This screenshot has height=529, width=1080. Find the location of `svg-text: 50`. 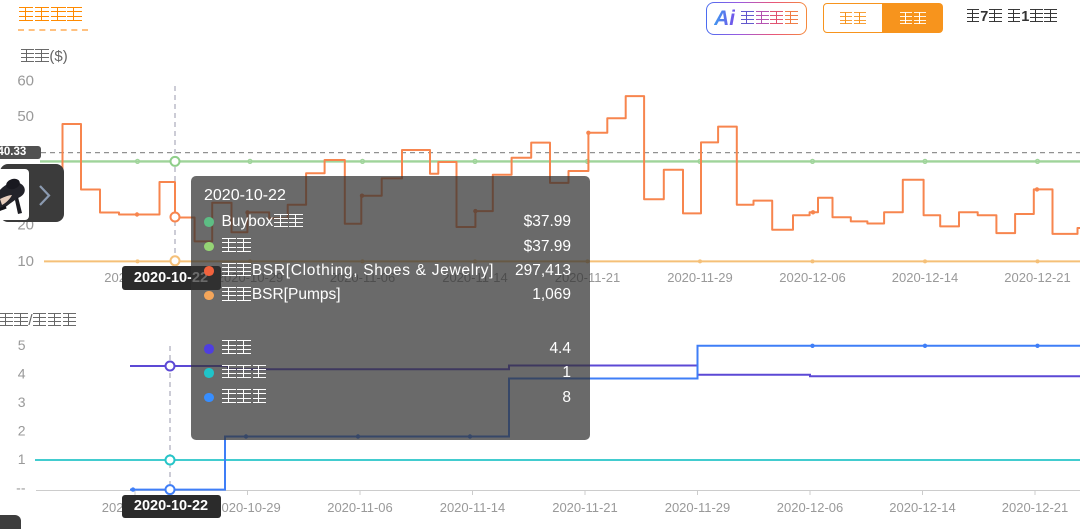

svg-text: 50 is located at coordinates (25, 116).